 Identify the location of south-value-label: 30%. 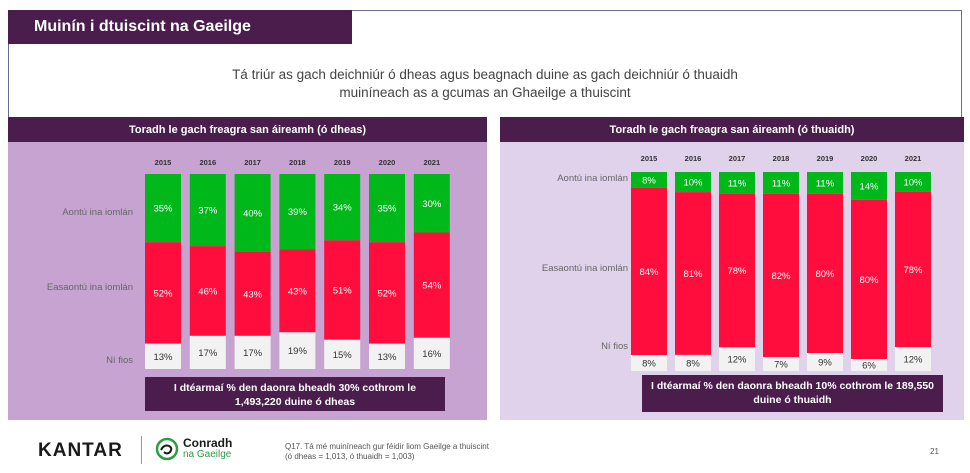
(432, 204).